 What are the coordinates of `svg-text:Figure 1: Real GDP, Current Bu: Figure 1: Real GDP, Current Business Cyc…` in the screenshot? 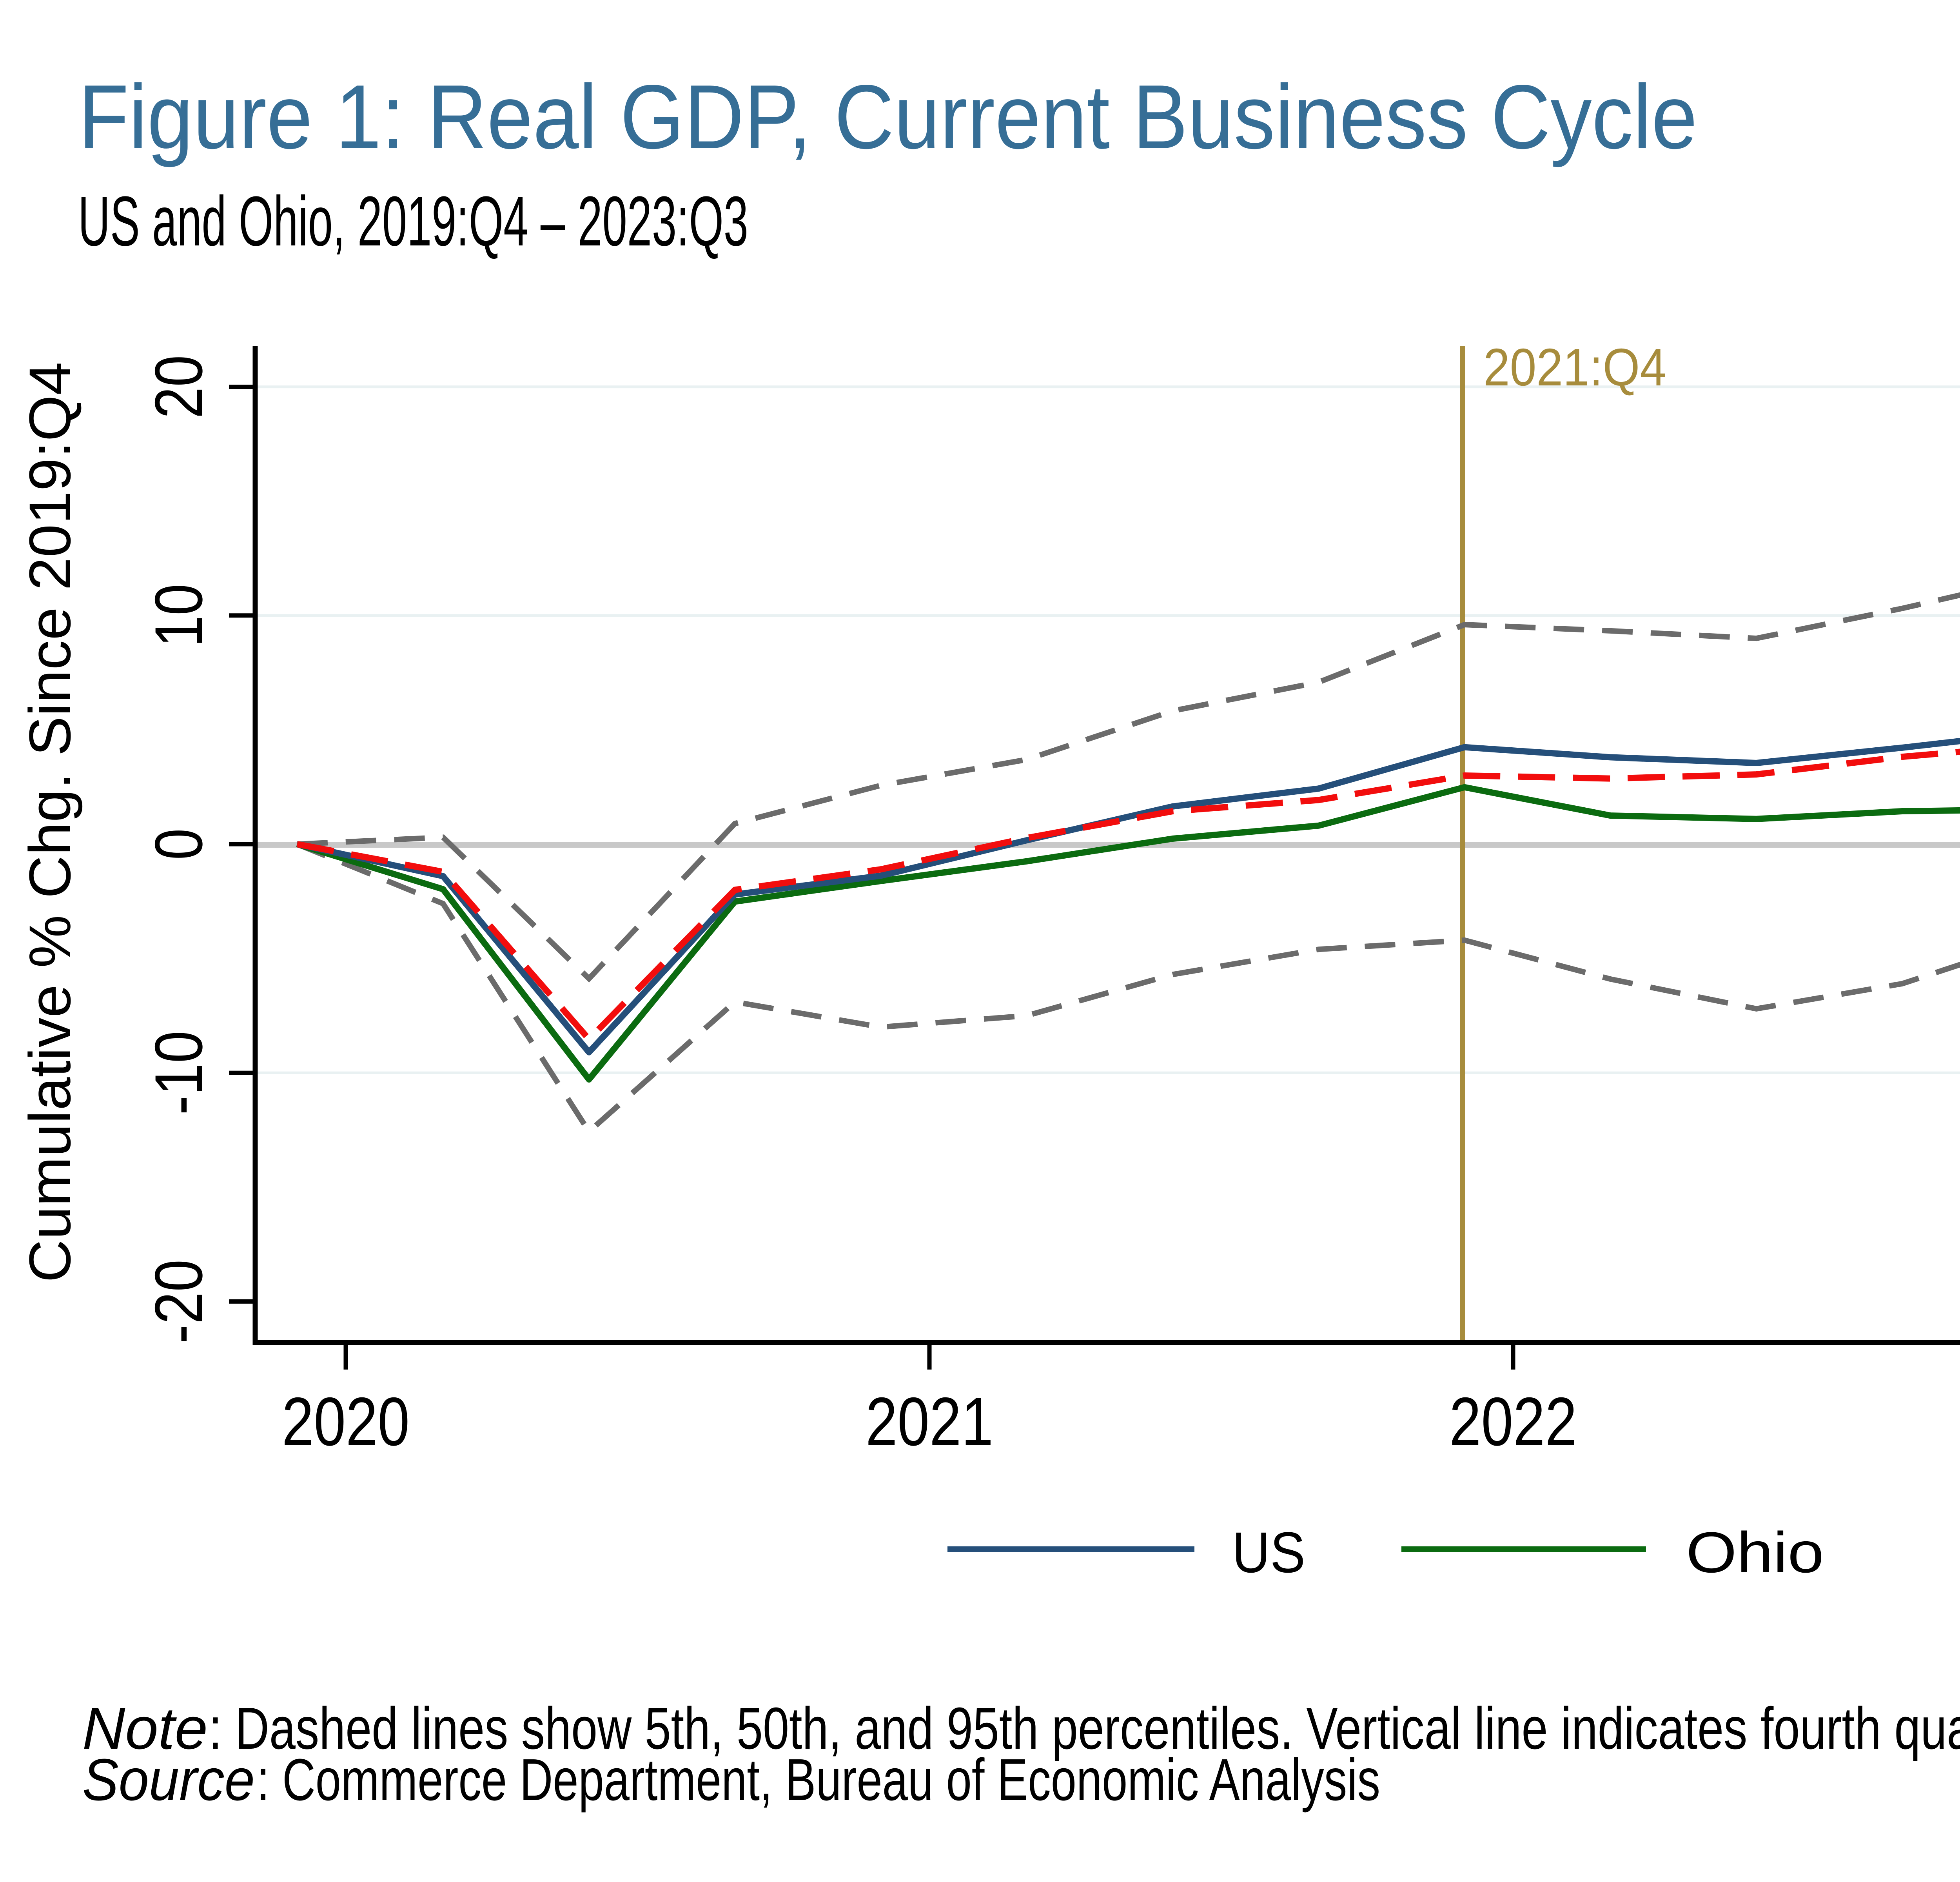 It's located at (887, 117).